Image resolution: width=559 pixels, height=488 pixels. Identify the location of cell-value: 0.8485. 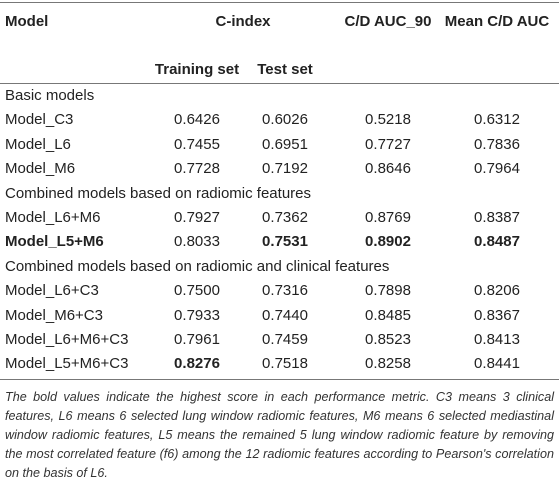
(388, 315).